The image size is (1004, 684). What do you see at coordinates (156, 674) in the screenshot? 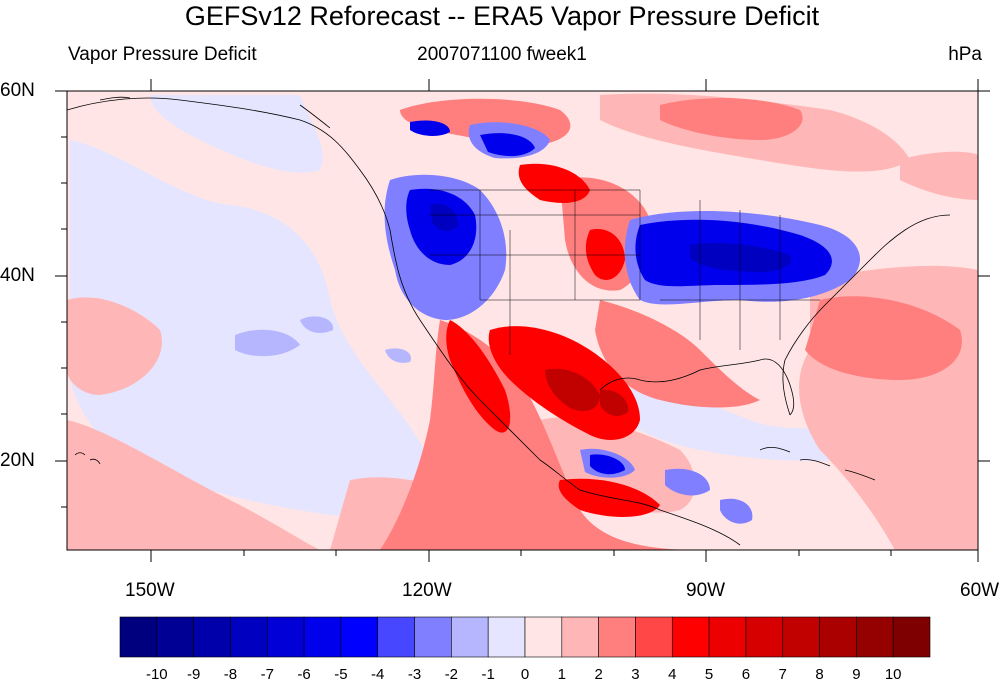
I see `colorbar-label: -10` at bounding box center [156, 674].